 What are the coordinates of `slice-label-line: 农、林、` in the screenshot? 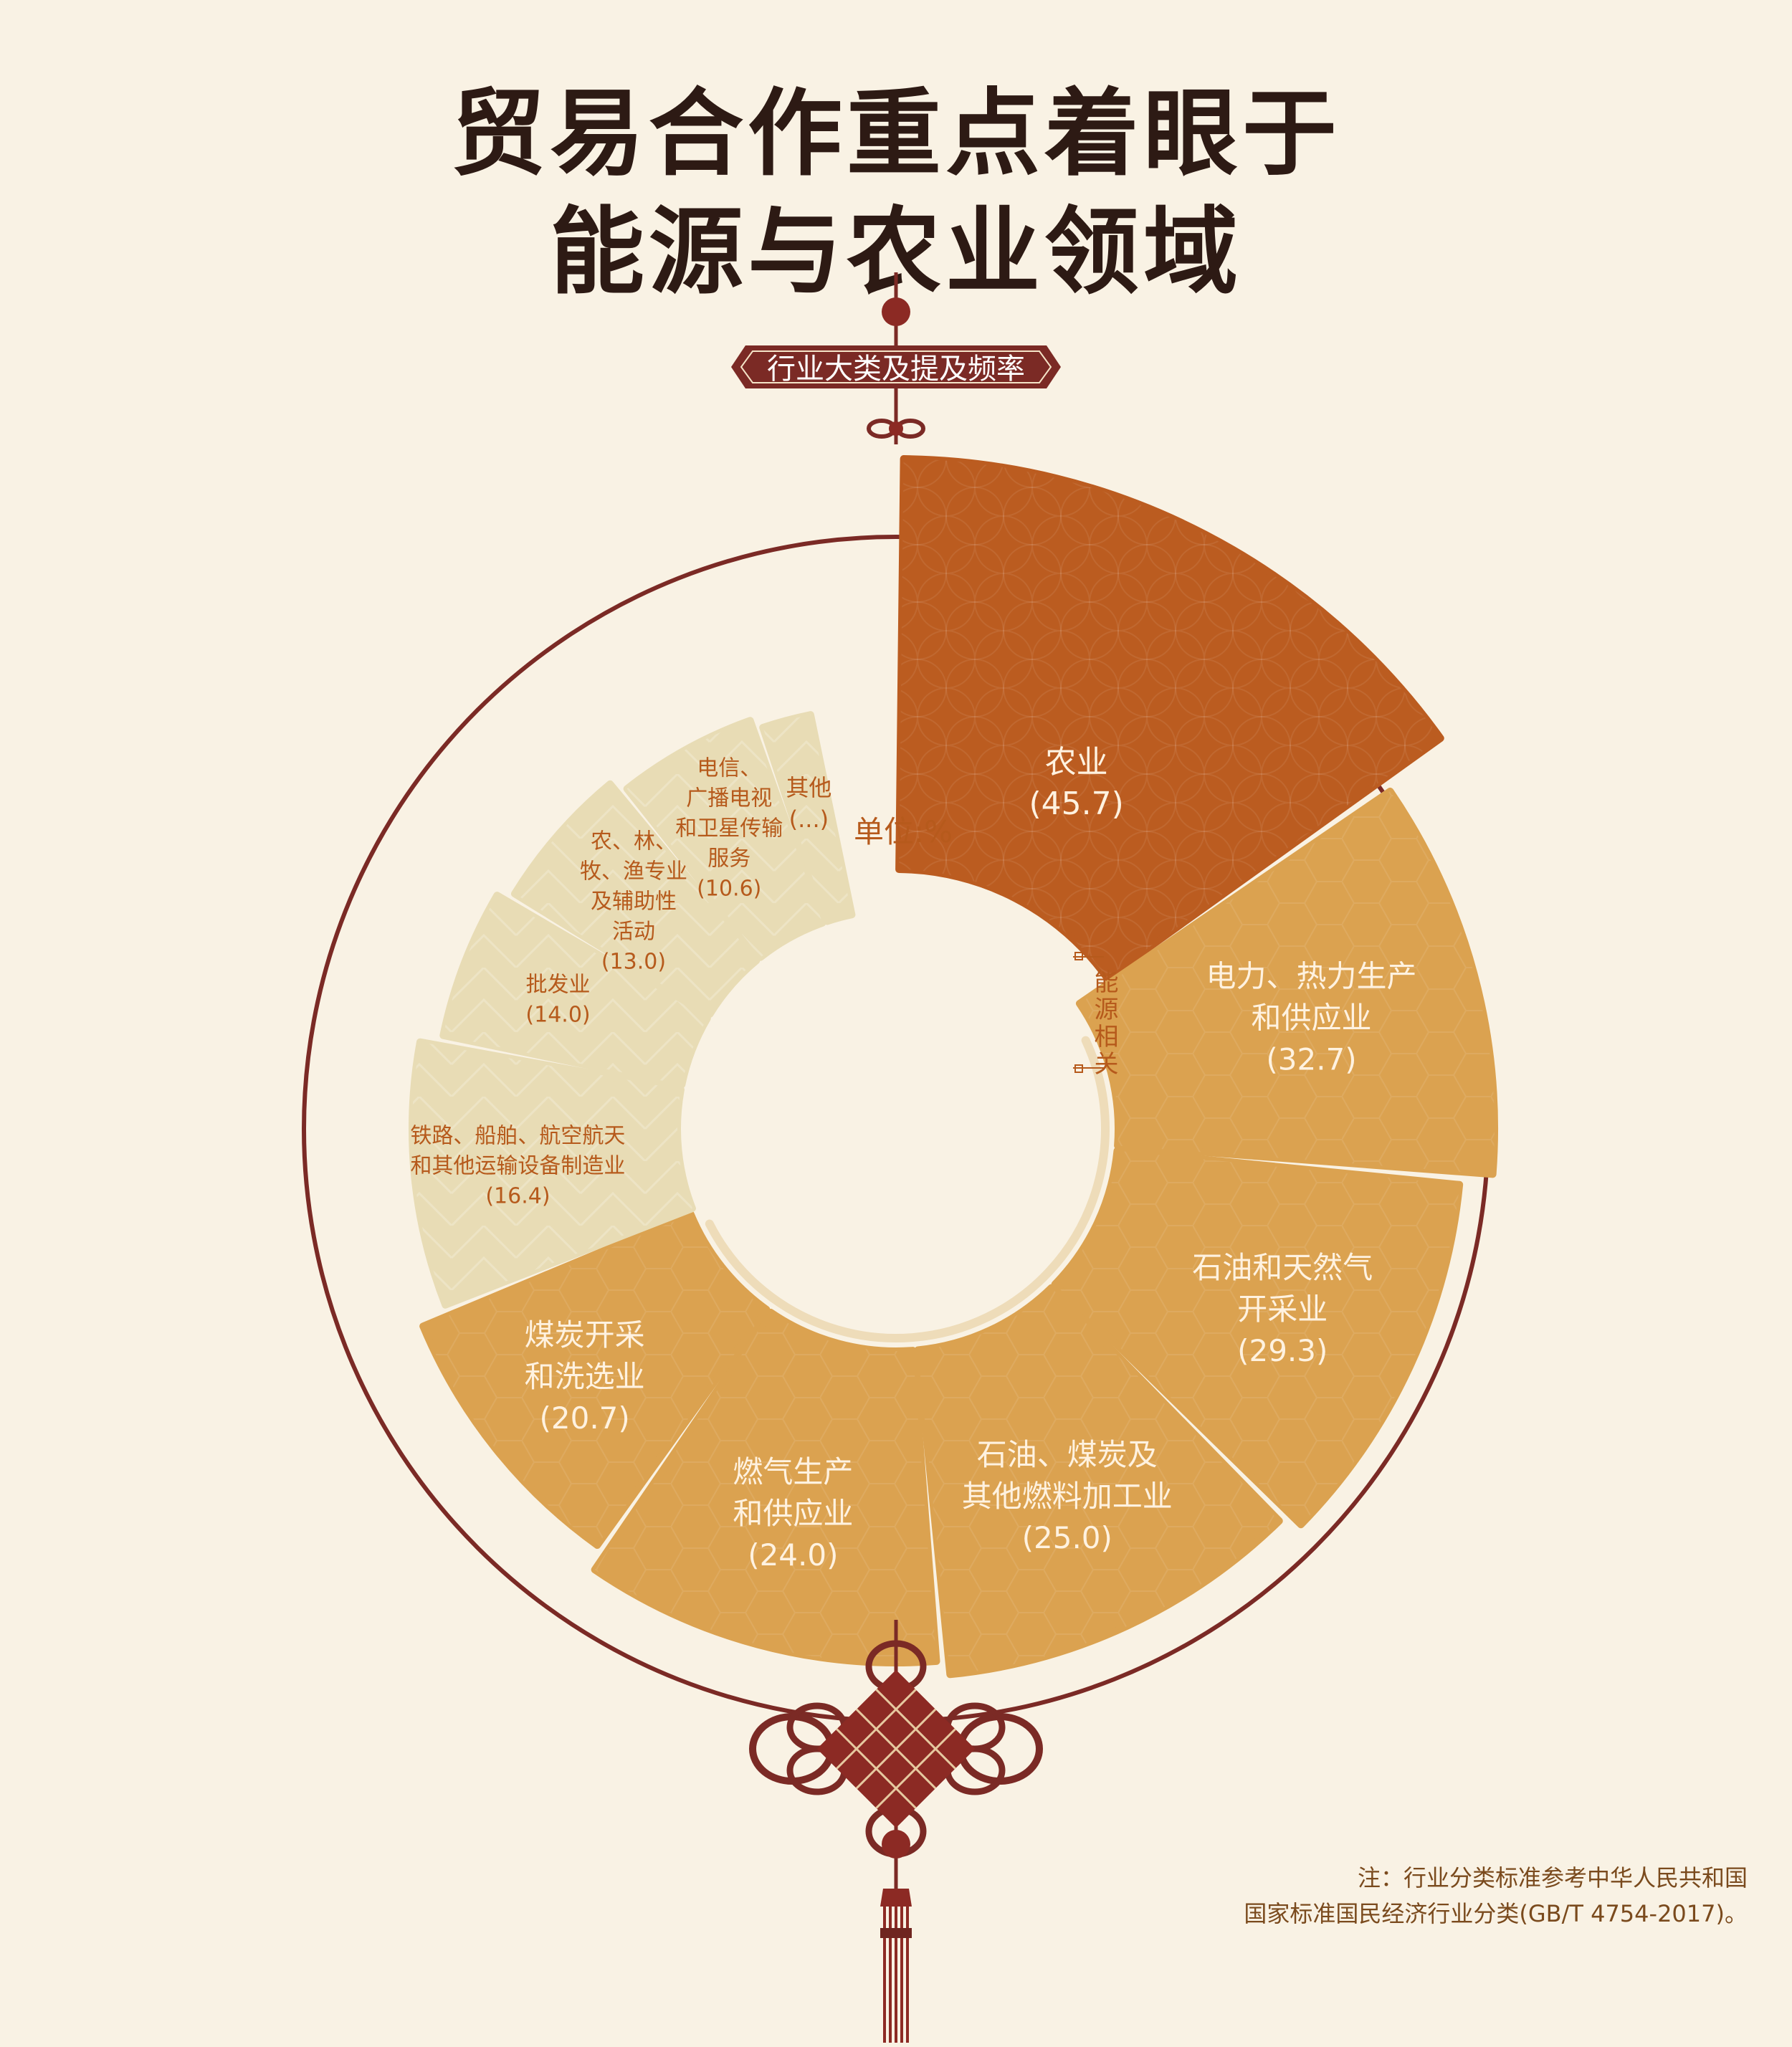 It's located at (634, 841).